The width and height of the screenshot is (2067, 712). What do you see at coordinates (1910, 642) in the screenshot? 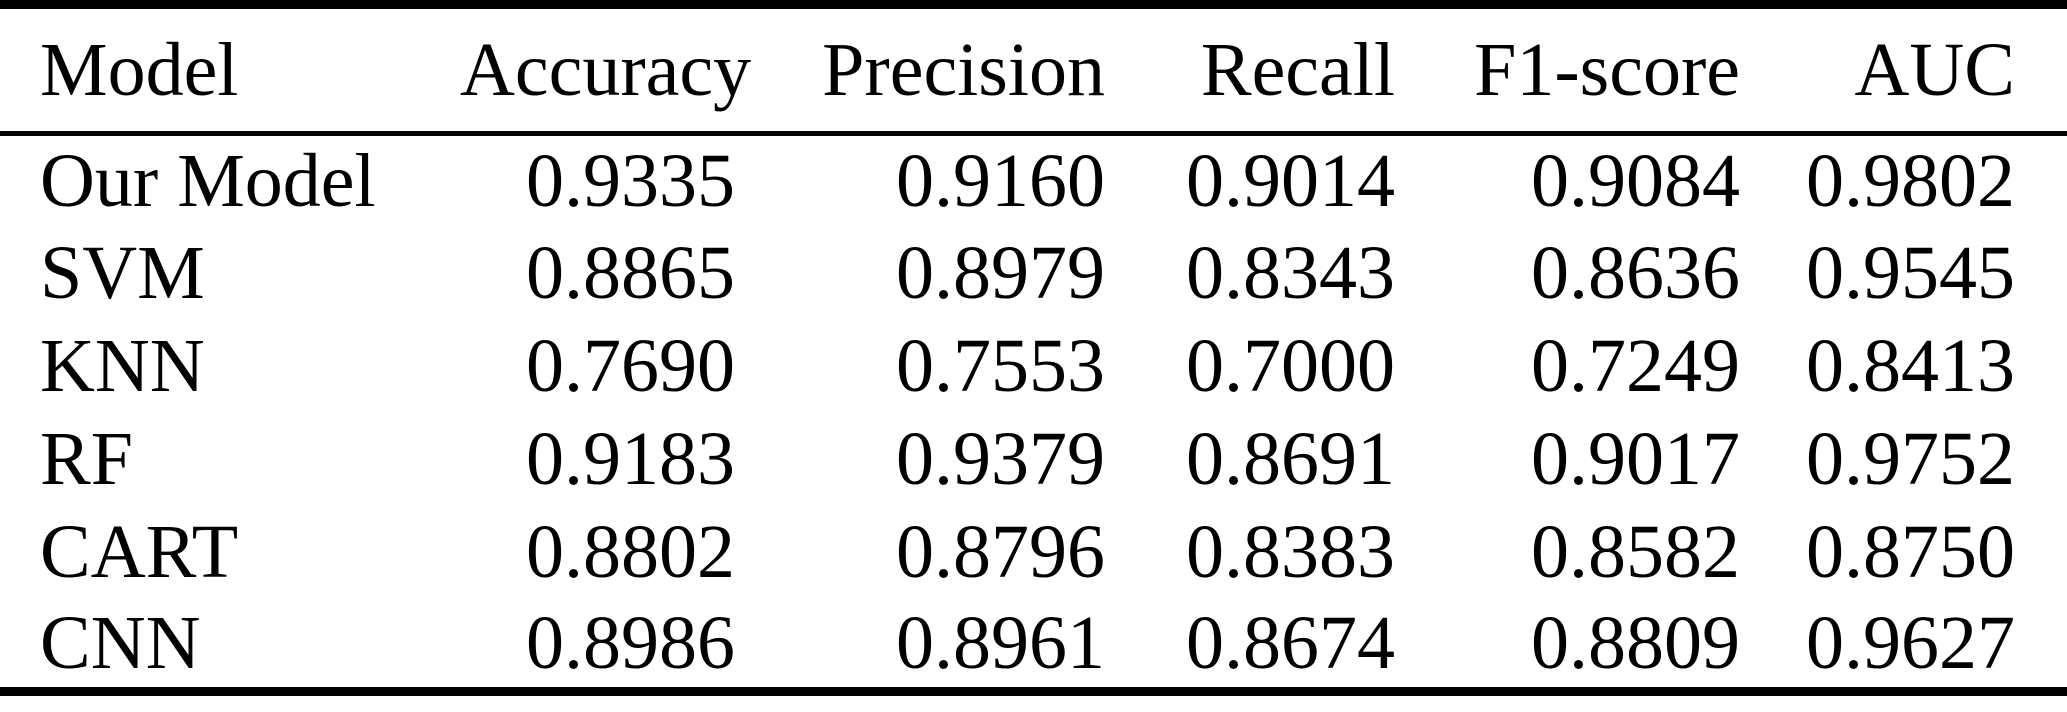
I see `auc-value-cell: 0.9627` at bounding box center [1910, 642].